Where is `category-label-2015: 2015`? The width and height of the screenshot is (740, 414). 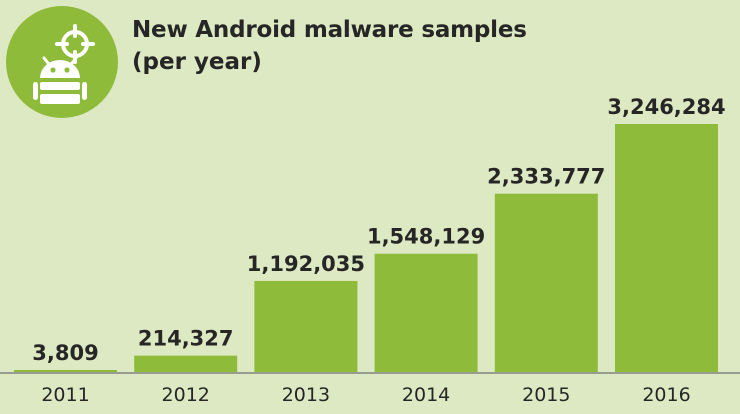
category-label-2015: 2015 is located at coordinates (546, 395).